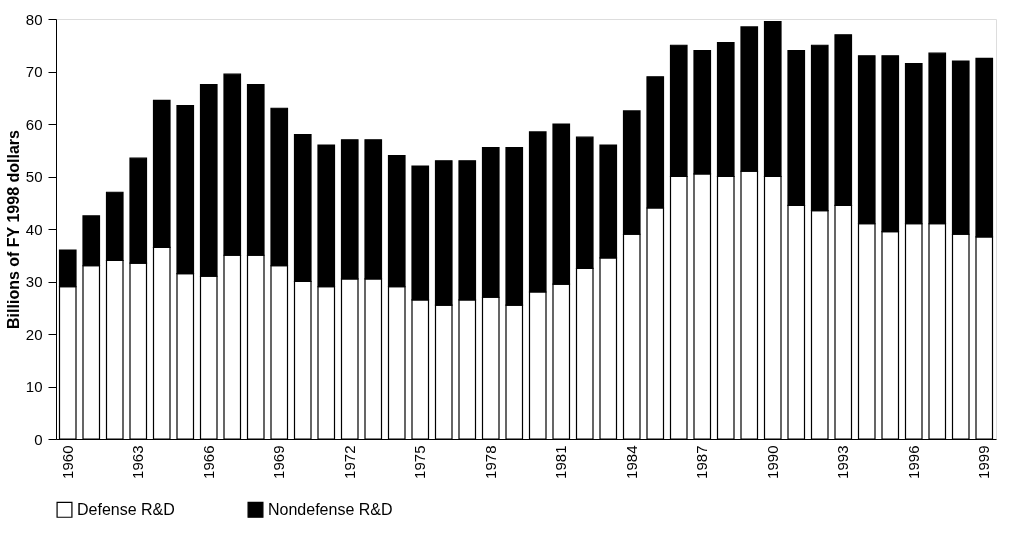  Describe the element at coordinates (772, 462) in the screenshot. I see `x-tick-label: 1990` at that location.